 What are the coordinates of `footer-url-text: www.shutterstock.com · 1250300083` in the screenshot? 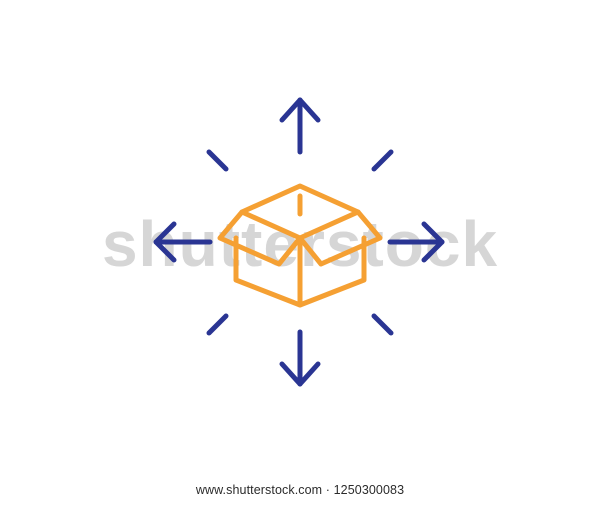 It's located at (300, 490).